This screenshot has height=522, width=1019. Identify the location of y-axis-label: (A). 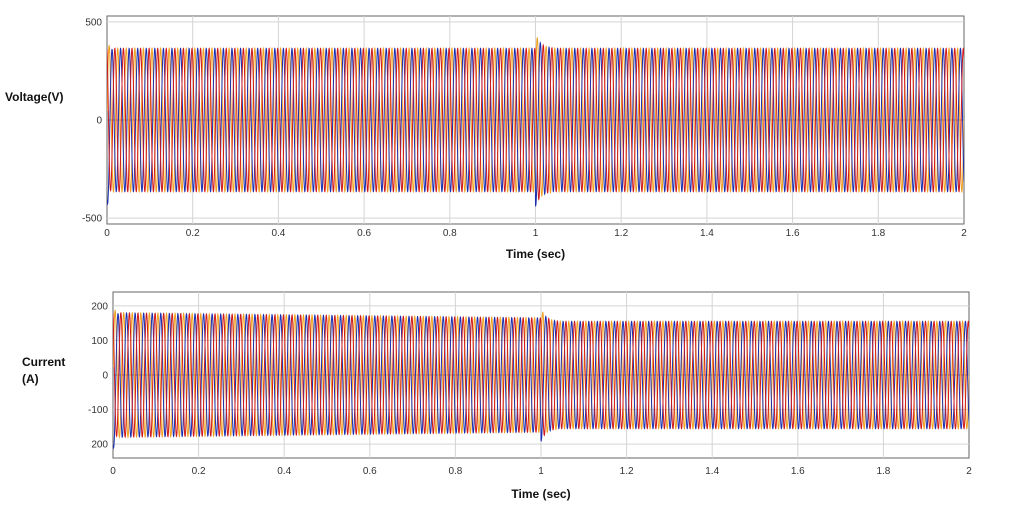
(30, 379).